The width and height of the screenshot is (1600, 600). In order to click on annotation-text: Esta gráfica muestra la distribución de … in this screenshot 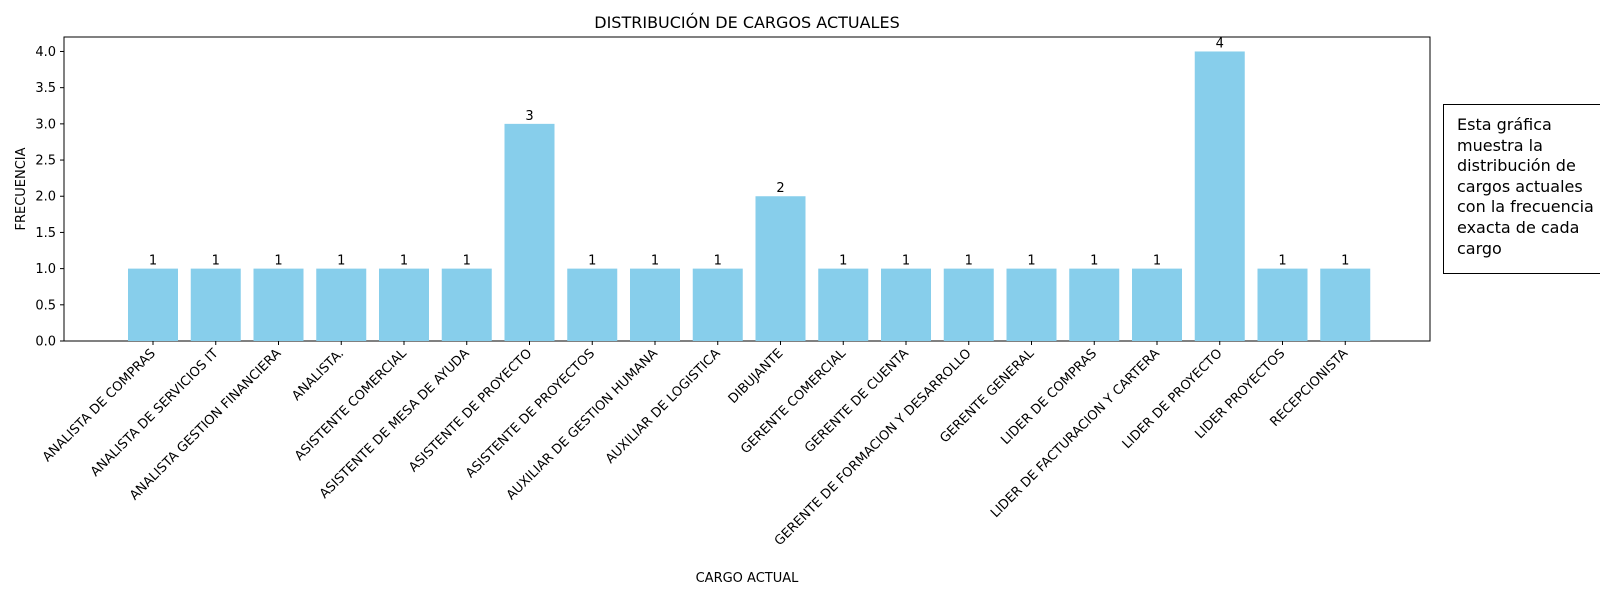, I will do `click(1525, 186)`.